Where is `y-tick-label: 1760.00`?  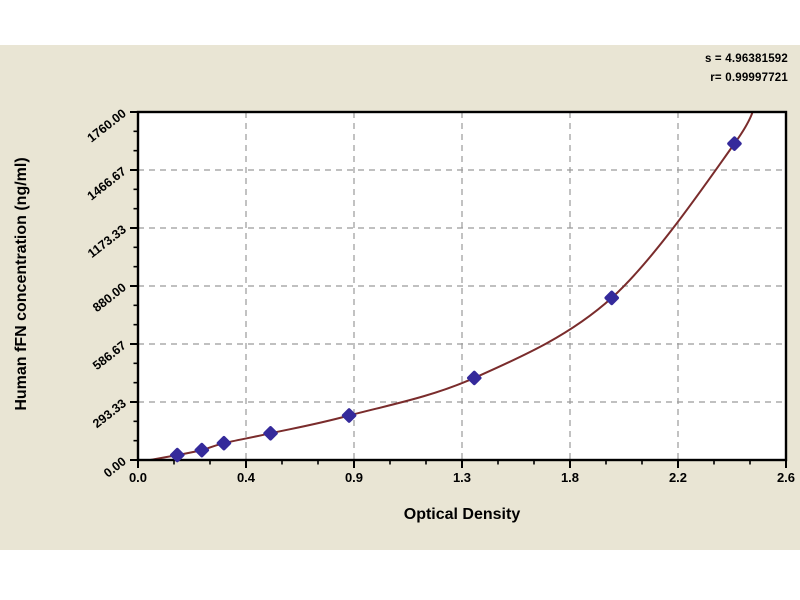
y-tick-label: 1760.00 is located at coordinates (107, 125).